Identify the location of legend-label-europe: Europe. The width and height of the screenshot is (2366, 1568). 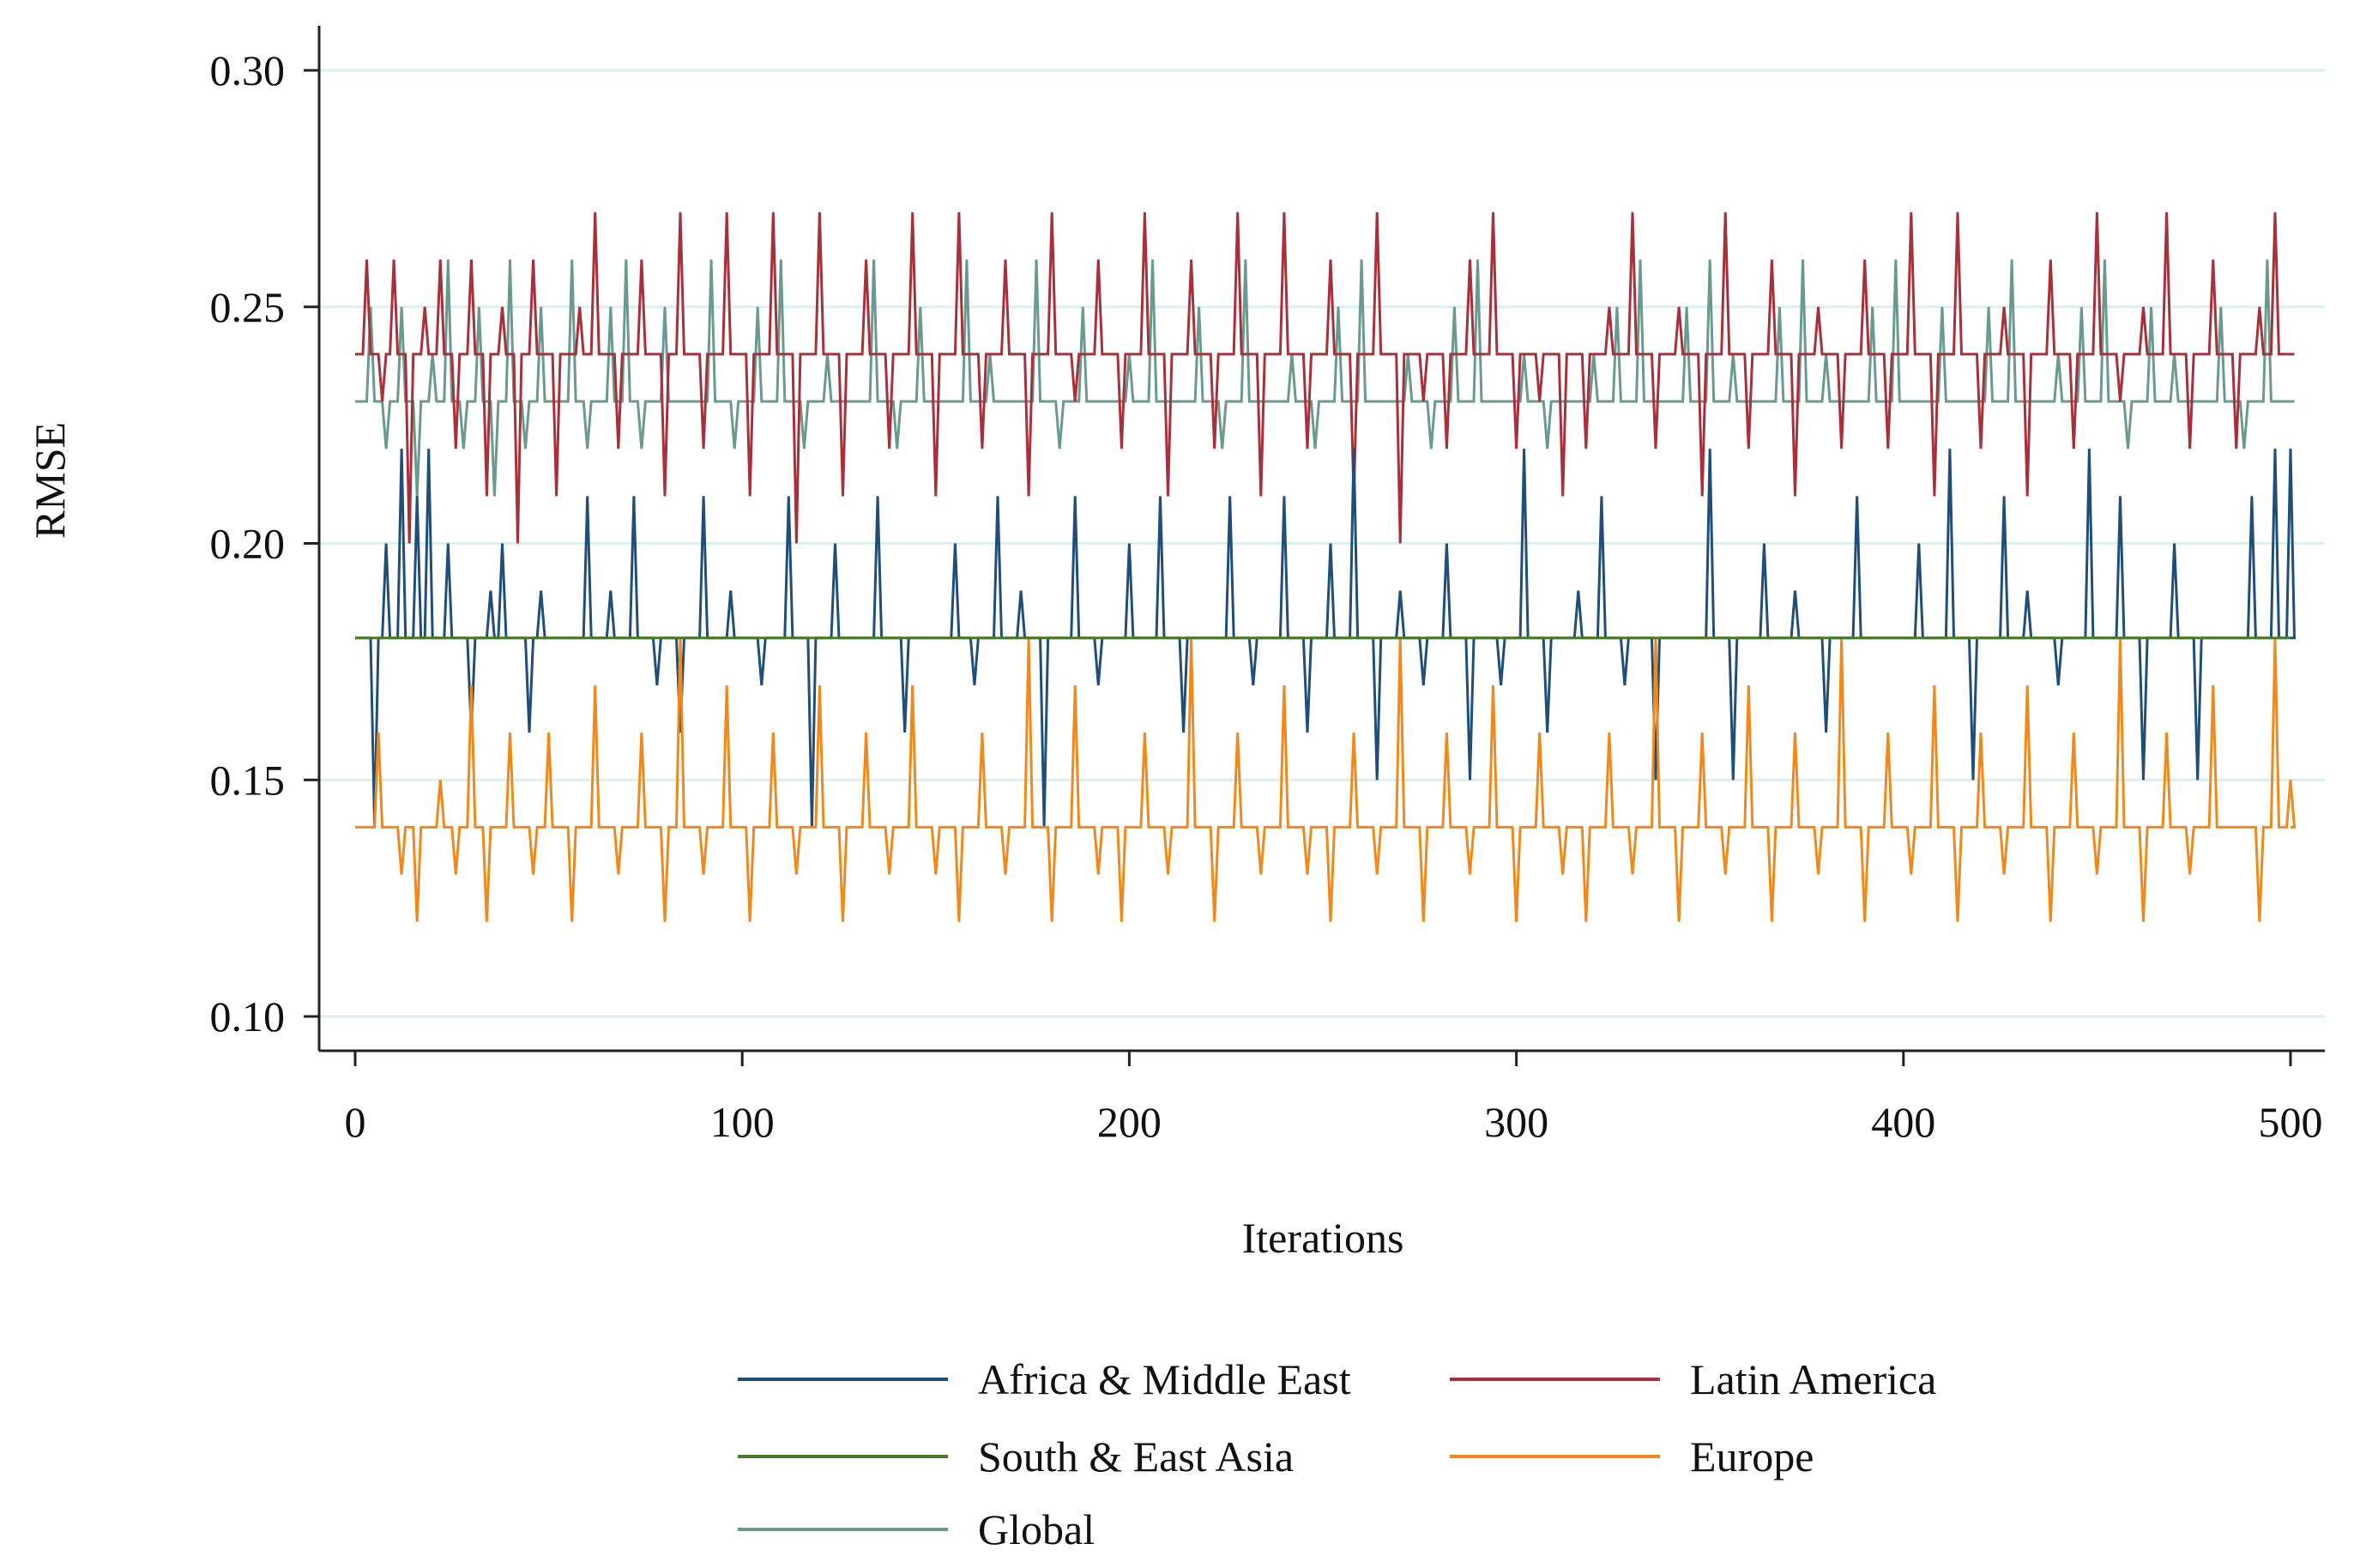
(1752, 1457).